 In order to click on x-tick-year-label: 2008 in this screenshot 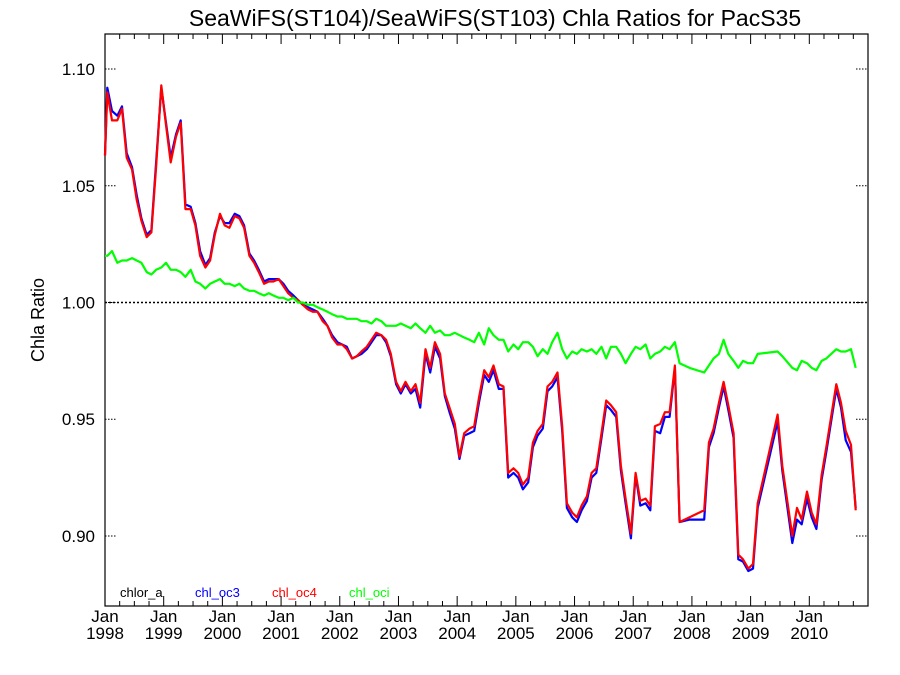, I will do `click(692, 633)`.